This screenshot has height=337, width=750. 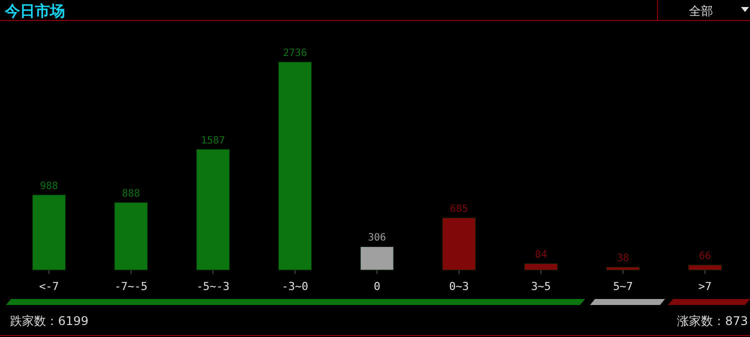 I want to click on data-label: 888, so click(x=131, y=194).